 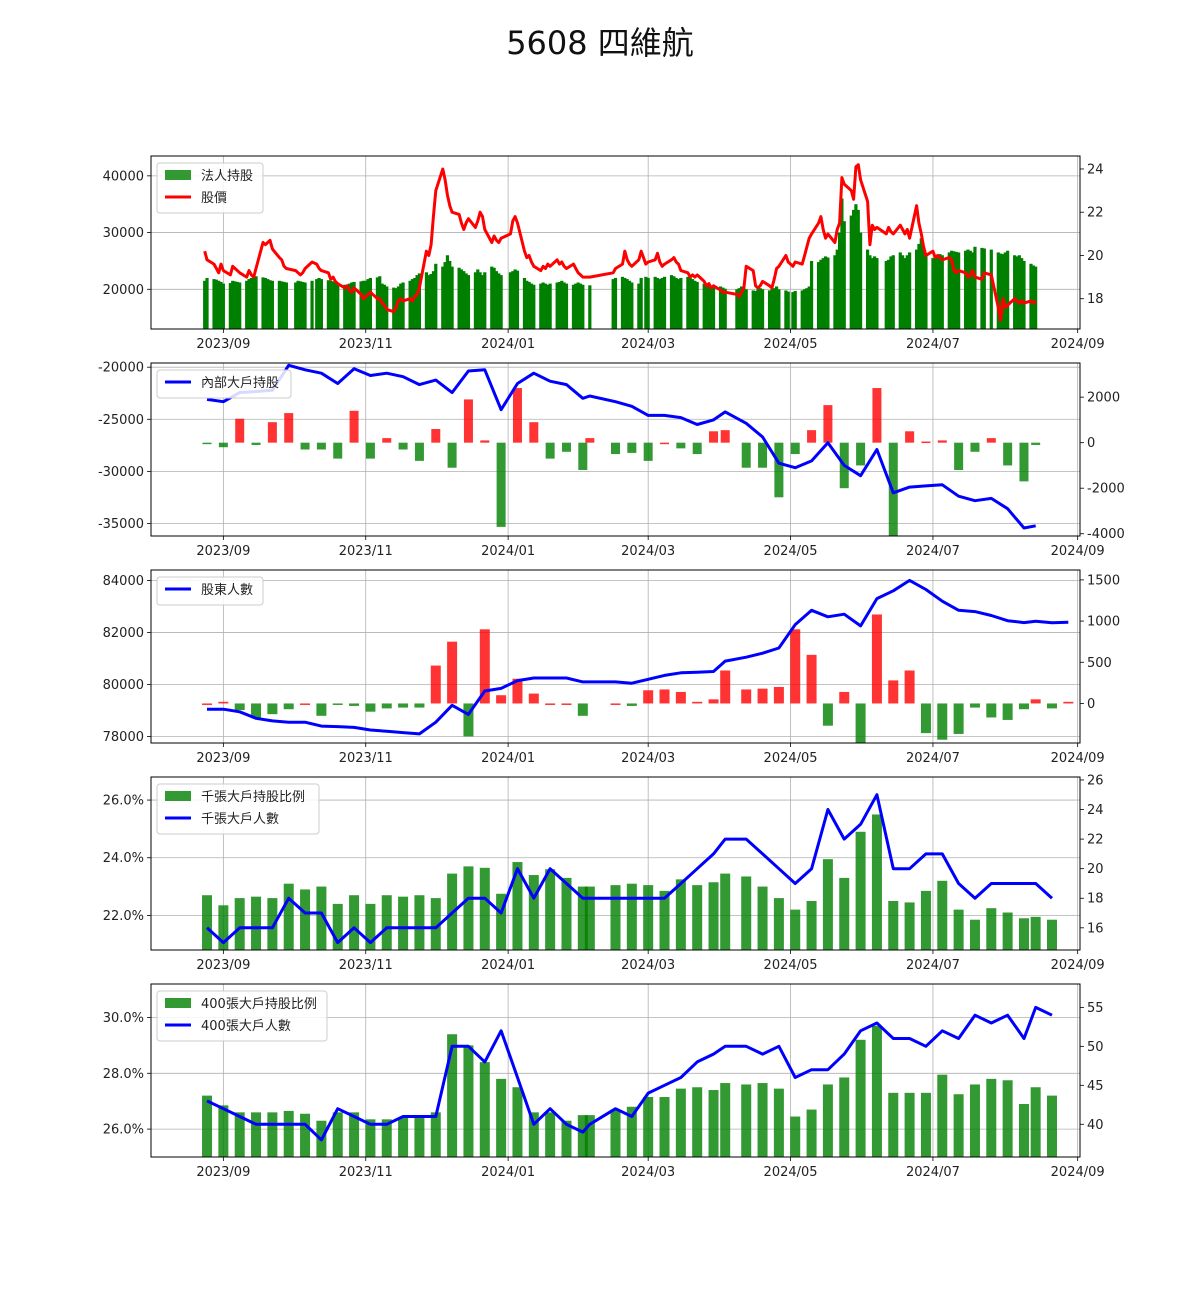 I want to click on legend-label: 股東人數, so click(x=227, y=590).